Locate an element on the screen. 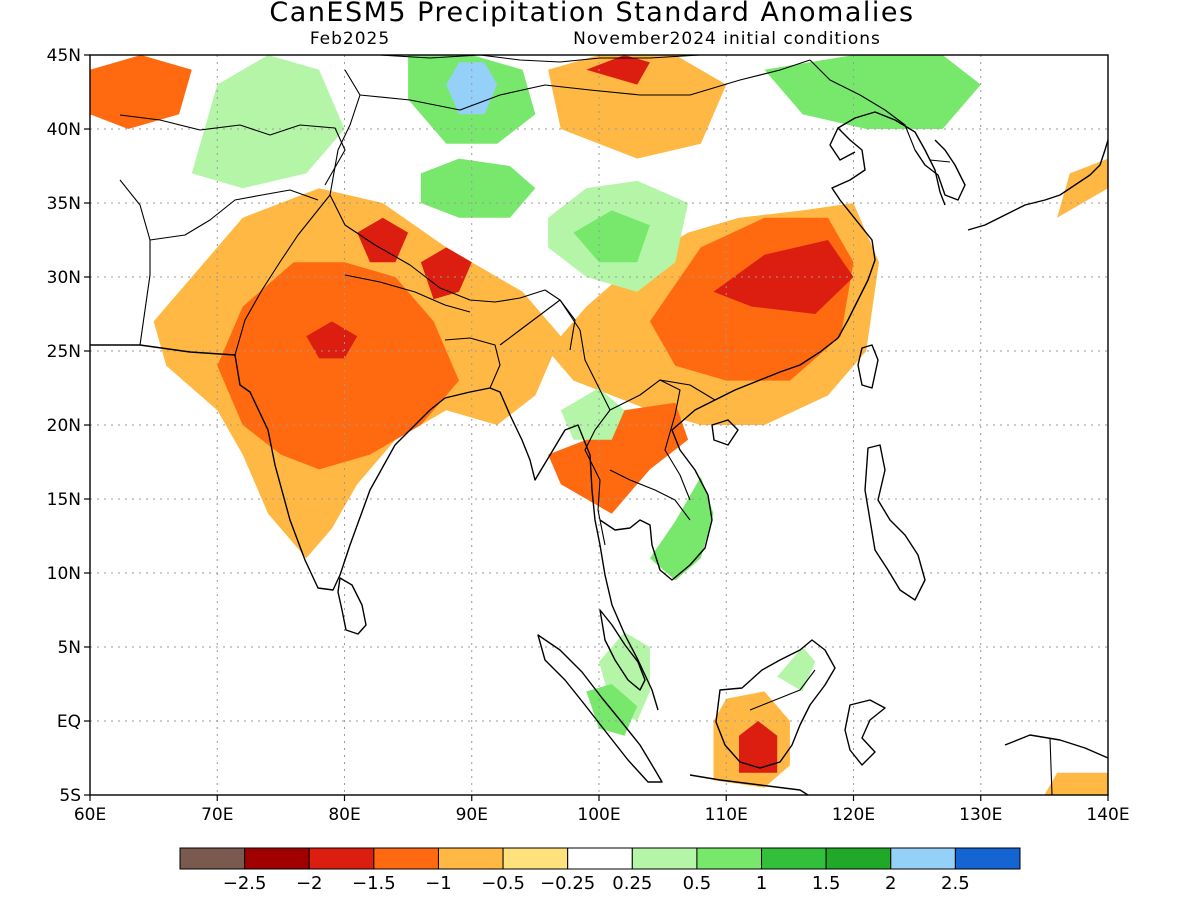  longitude-ticks: 60E 70E 80E 90E 100E 110E 120E 130E 140E is located at coordinates (602, 810).